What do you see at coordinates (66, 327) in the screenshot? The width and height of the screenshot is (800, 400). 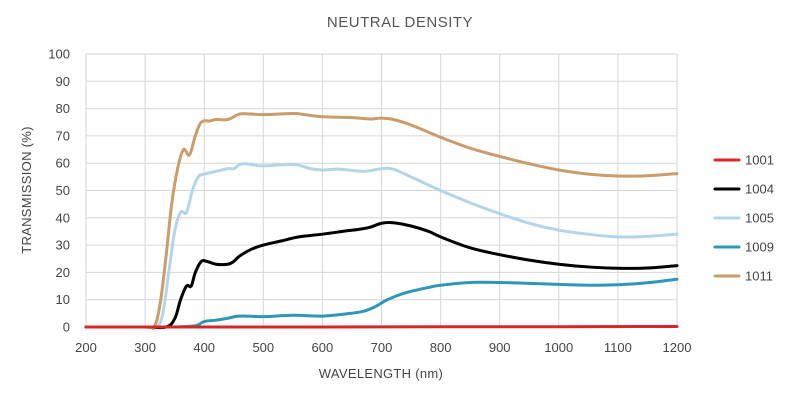 I see `y-tick-label: 0` at bounding box center [66, 327].